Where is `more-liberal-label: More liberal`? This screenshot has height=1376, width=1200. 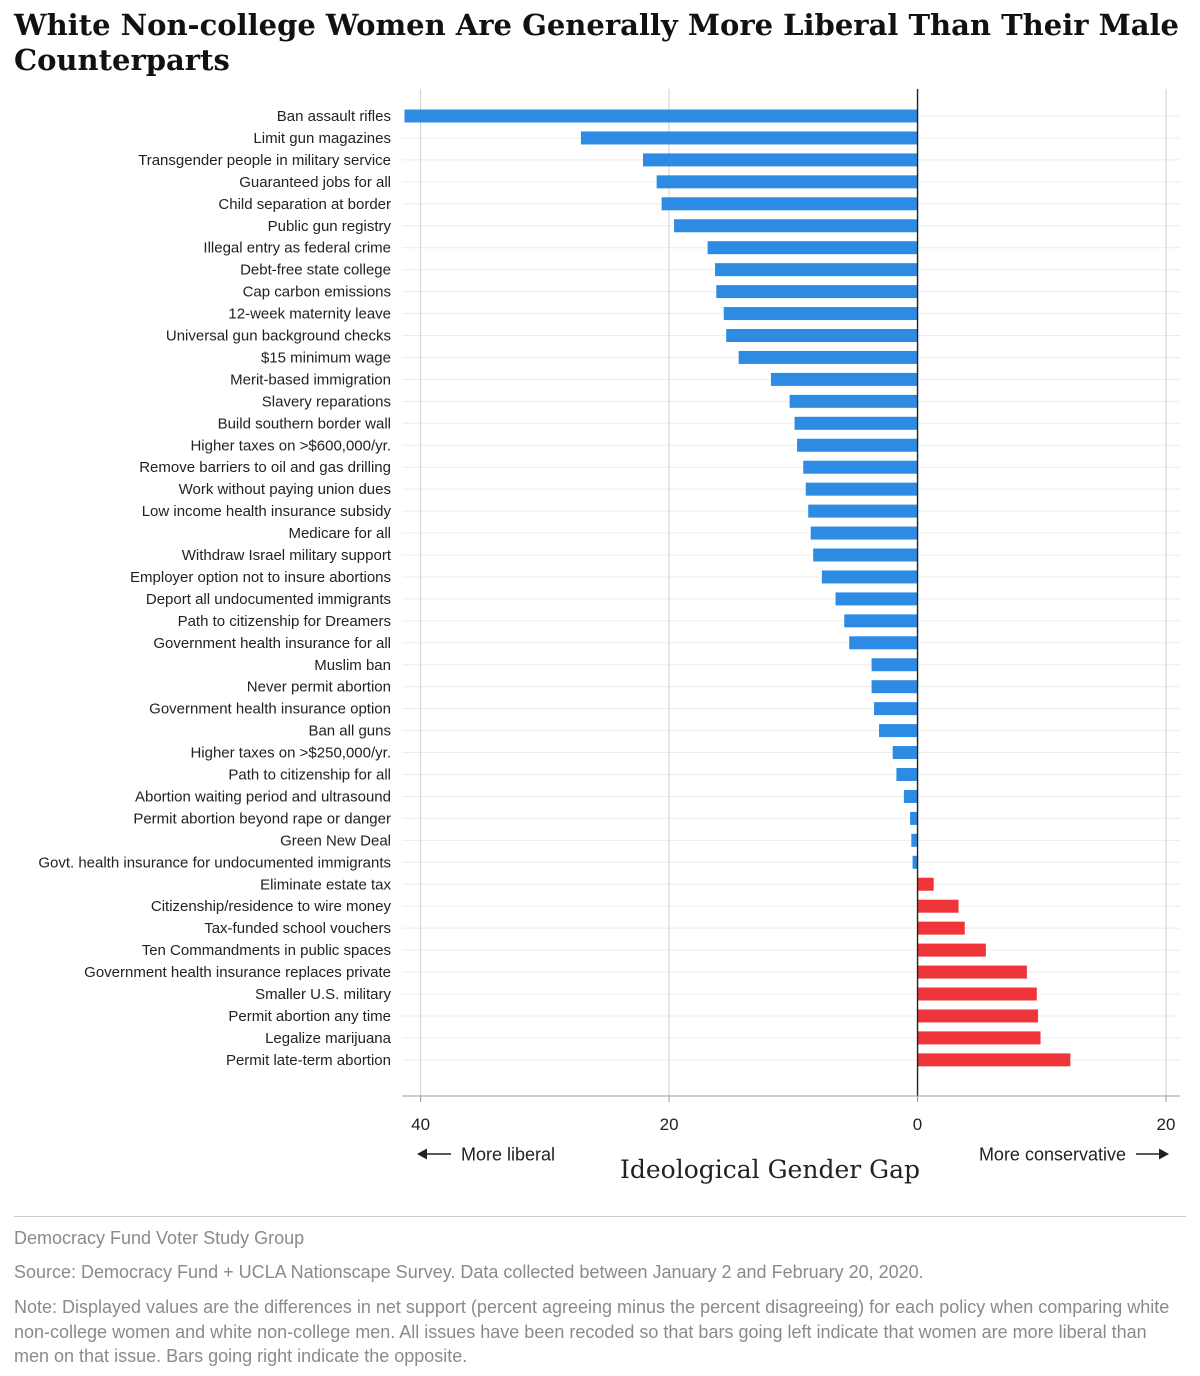 more-liberal-label: More liberal is located at coordinates (508, 1155).